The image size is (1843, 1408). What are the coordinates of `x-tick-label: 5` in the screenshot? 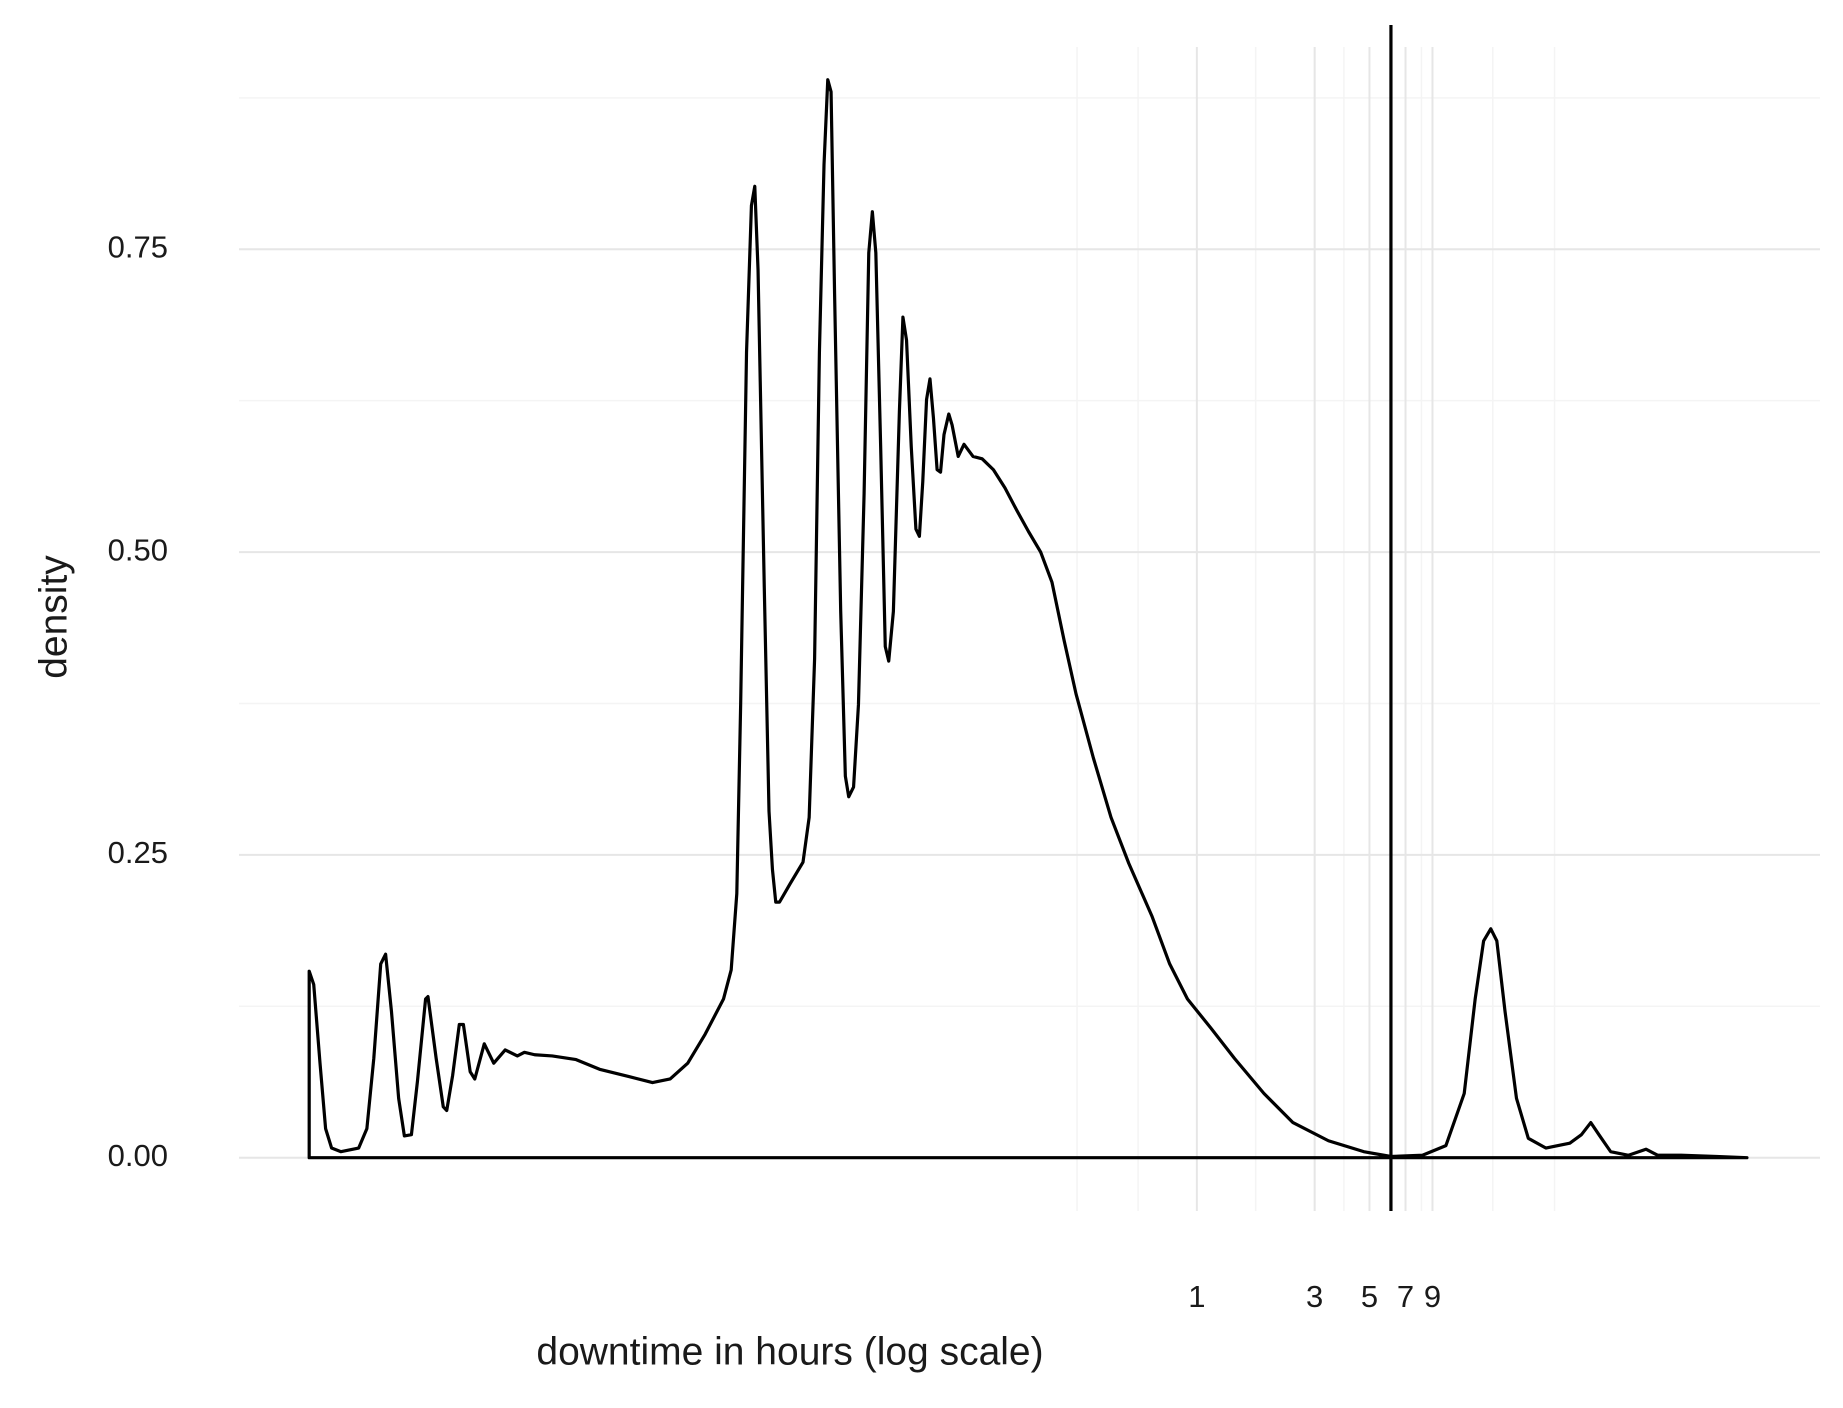 It's located at (1369, 1296).